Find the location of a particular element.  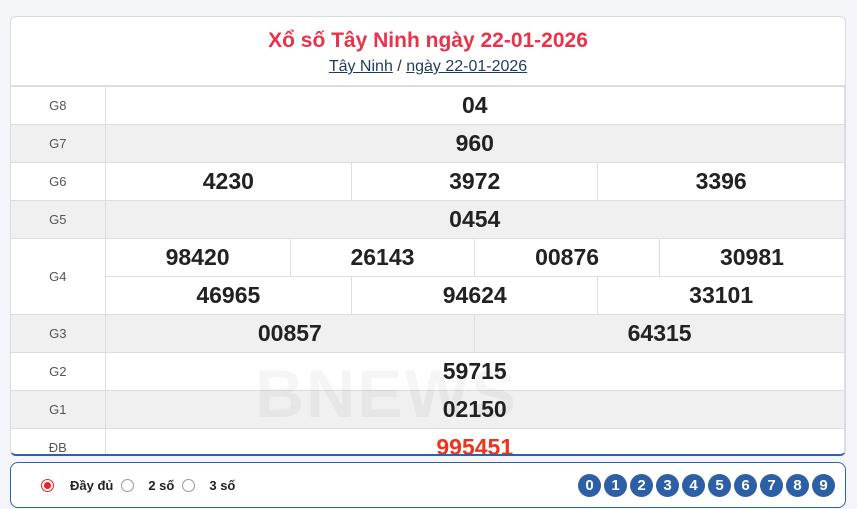

prize-number: 4230 is located at coordinates (228, 181).